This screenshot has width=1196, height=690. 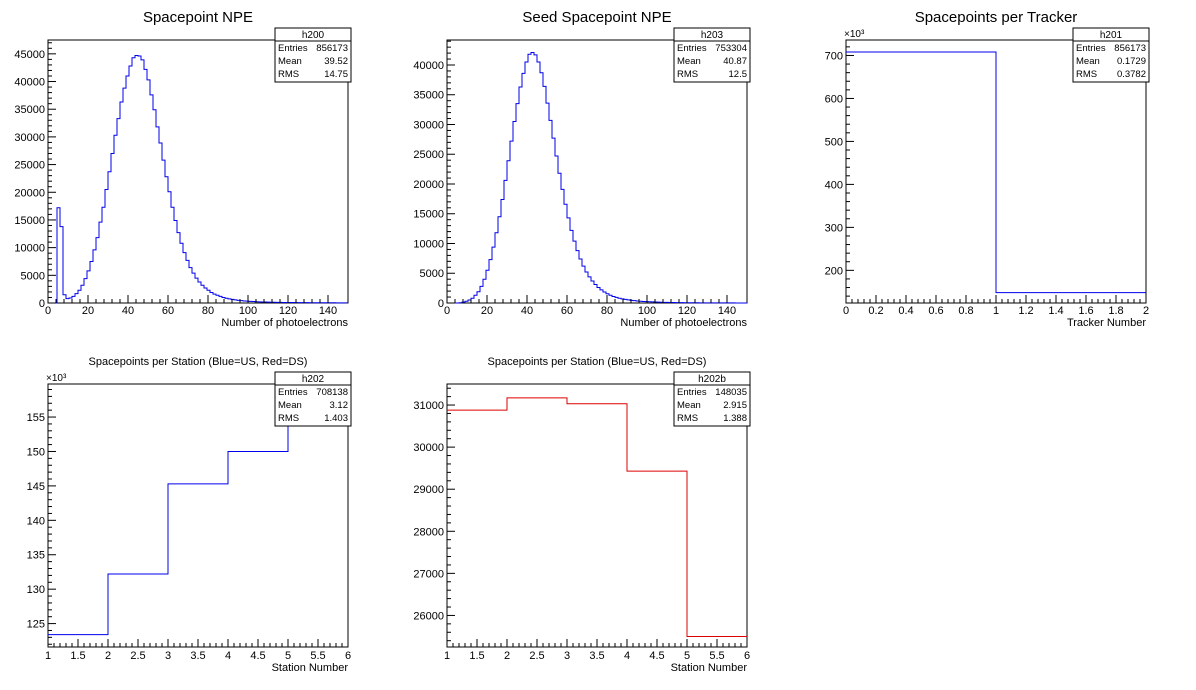 What do you see at coordinates (709, 668) in the screenshot?
I see `x-axis-label: Station Number` at bounding box center [709, 668].